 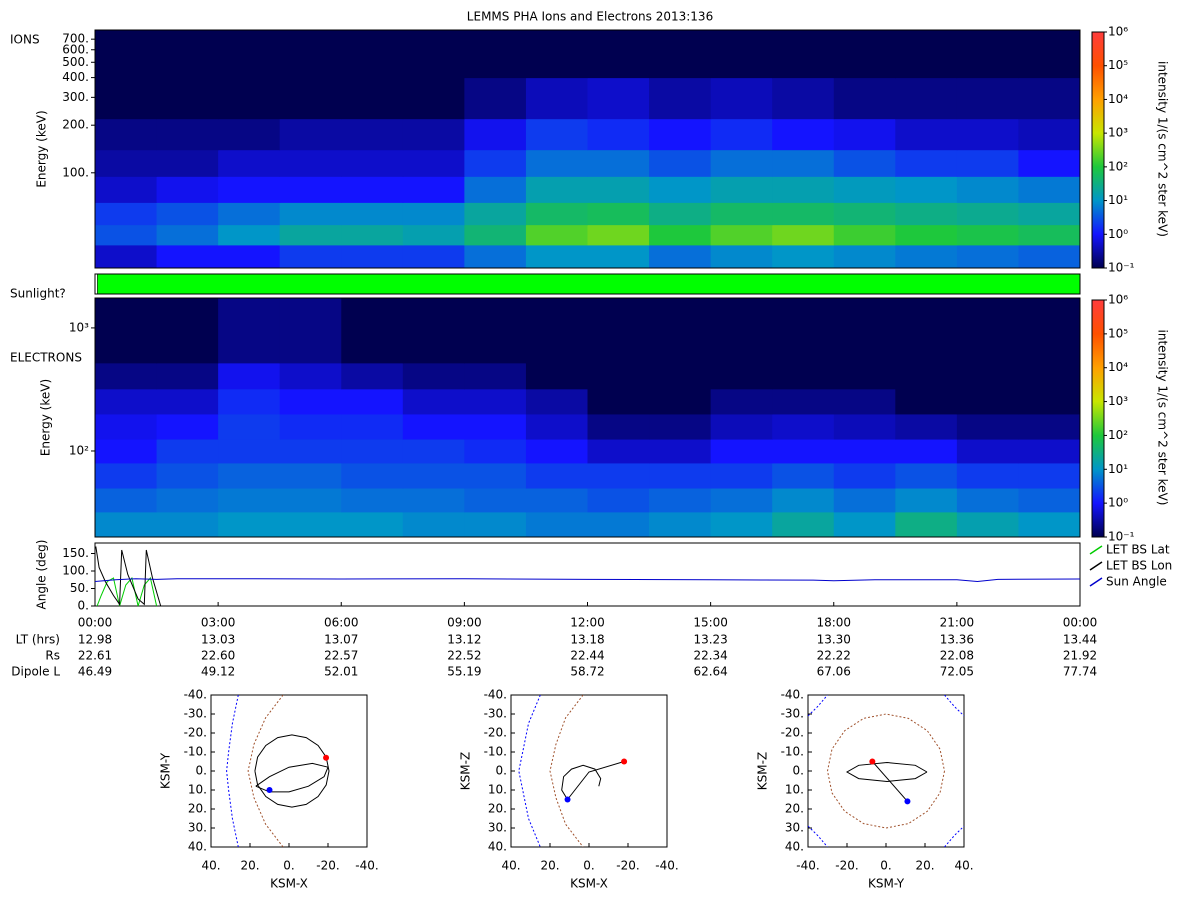 I want to click on ephemeris-value: 13.12, so click(x=464, y=640).